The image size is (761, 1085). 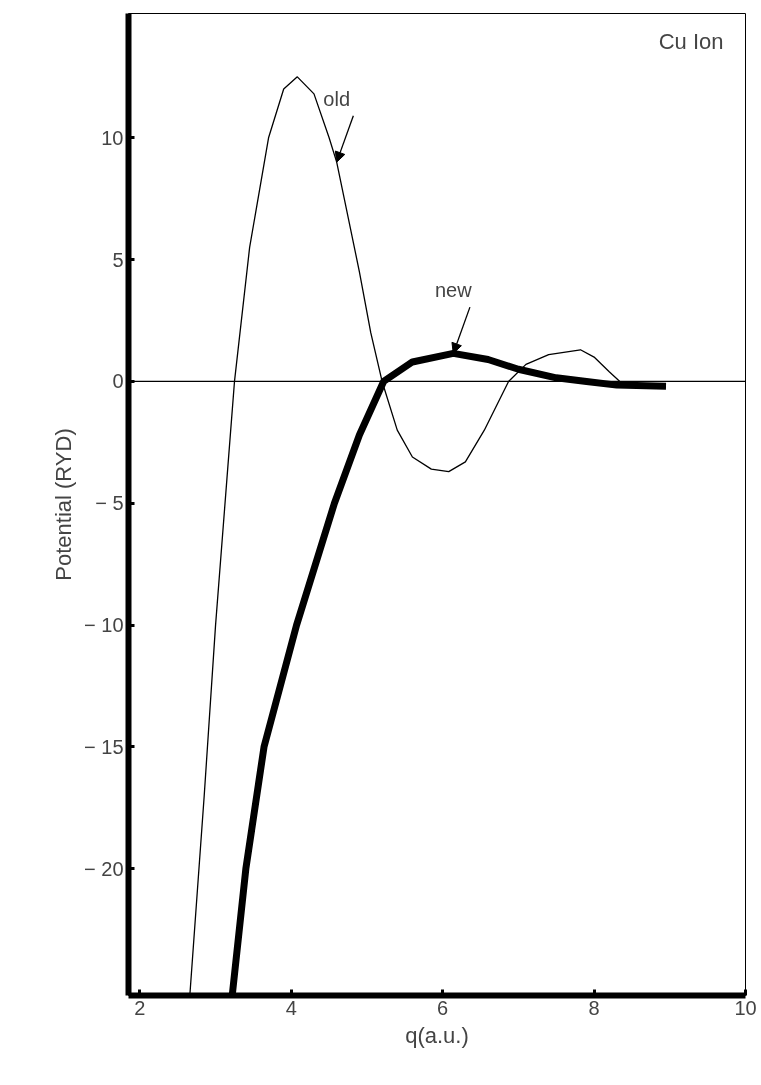 What do you see at coordinates (594, 1007) in the screenshot?
I see `x-tick-label: 8` at bounding box center [594, 1007].